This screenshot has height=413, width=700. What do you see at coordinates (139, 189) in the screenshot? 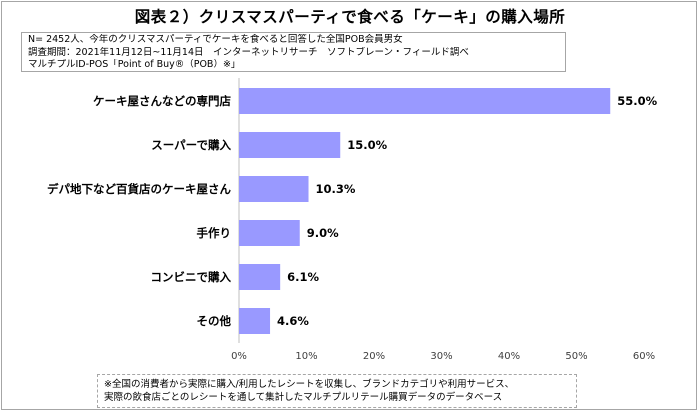
I see `category-label: デパ地下など百貨店のケーキ屋さん` at bounding box center [139, 189].